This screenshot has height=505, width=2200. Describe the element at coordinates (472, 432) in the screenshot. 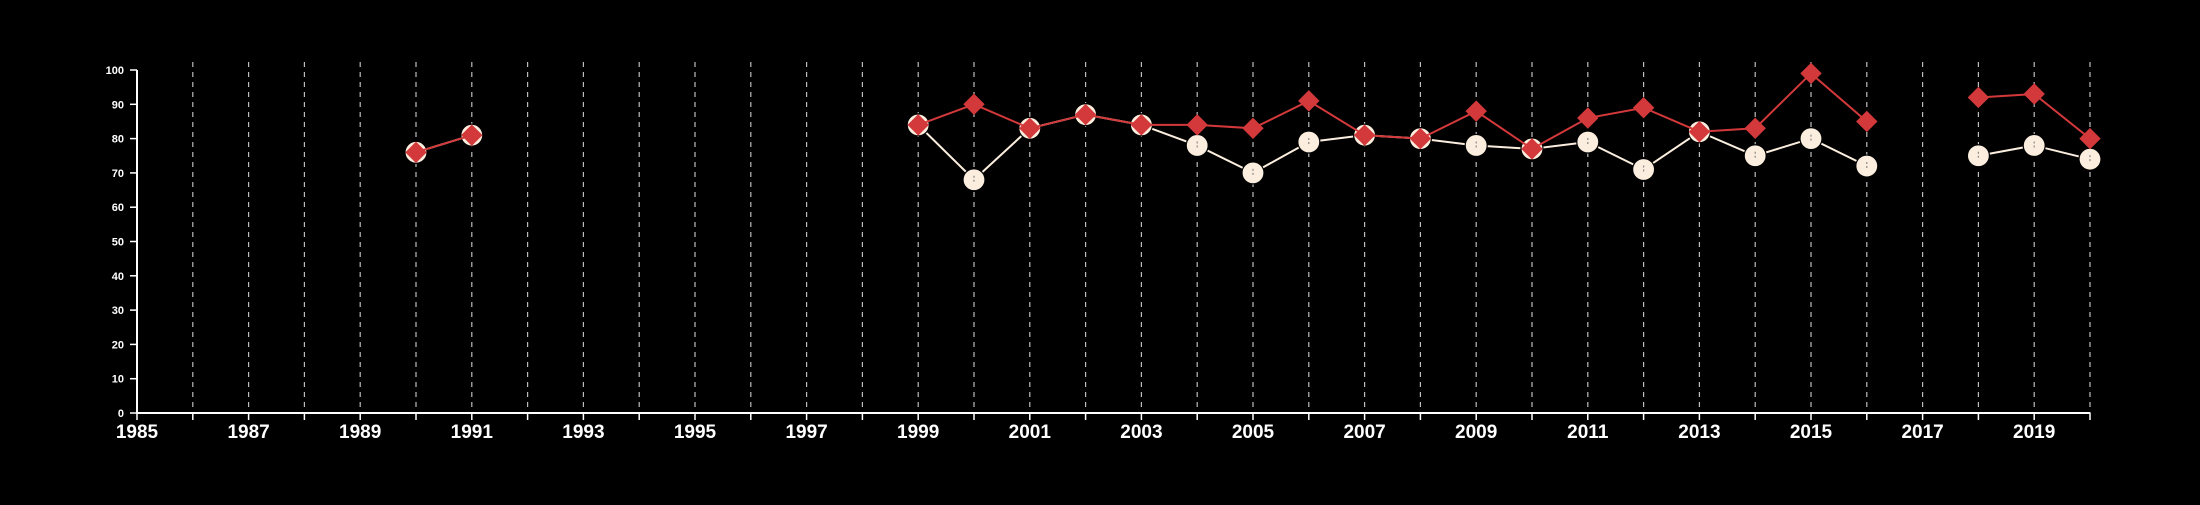

I see `x-tick-label: 1991` at that location.